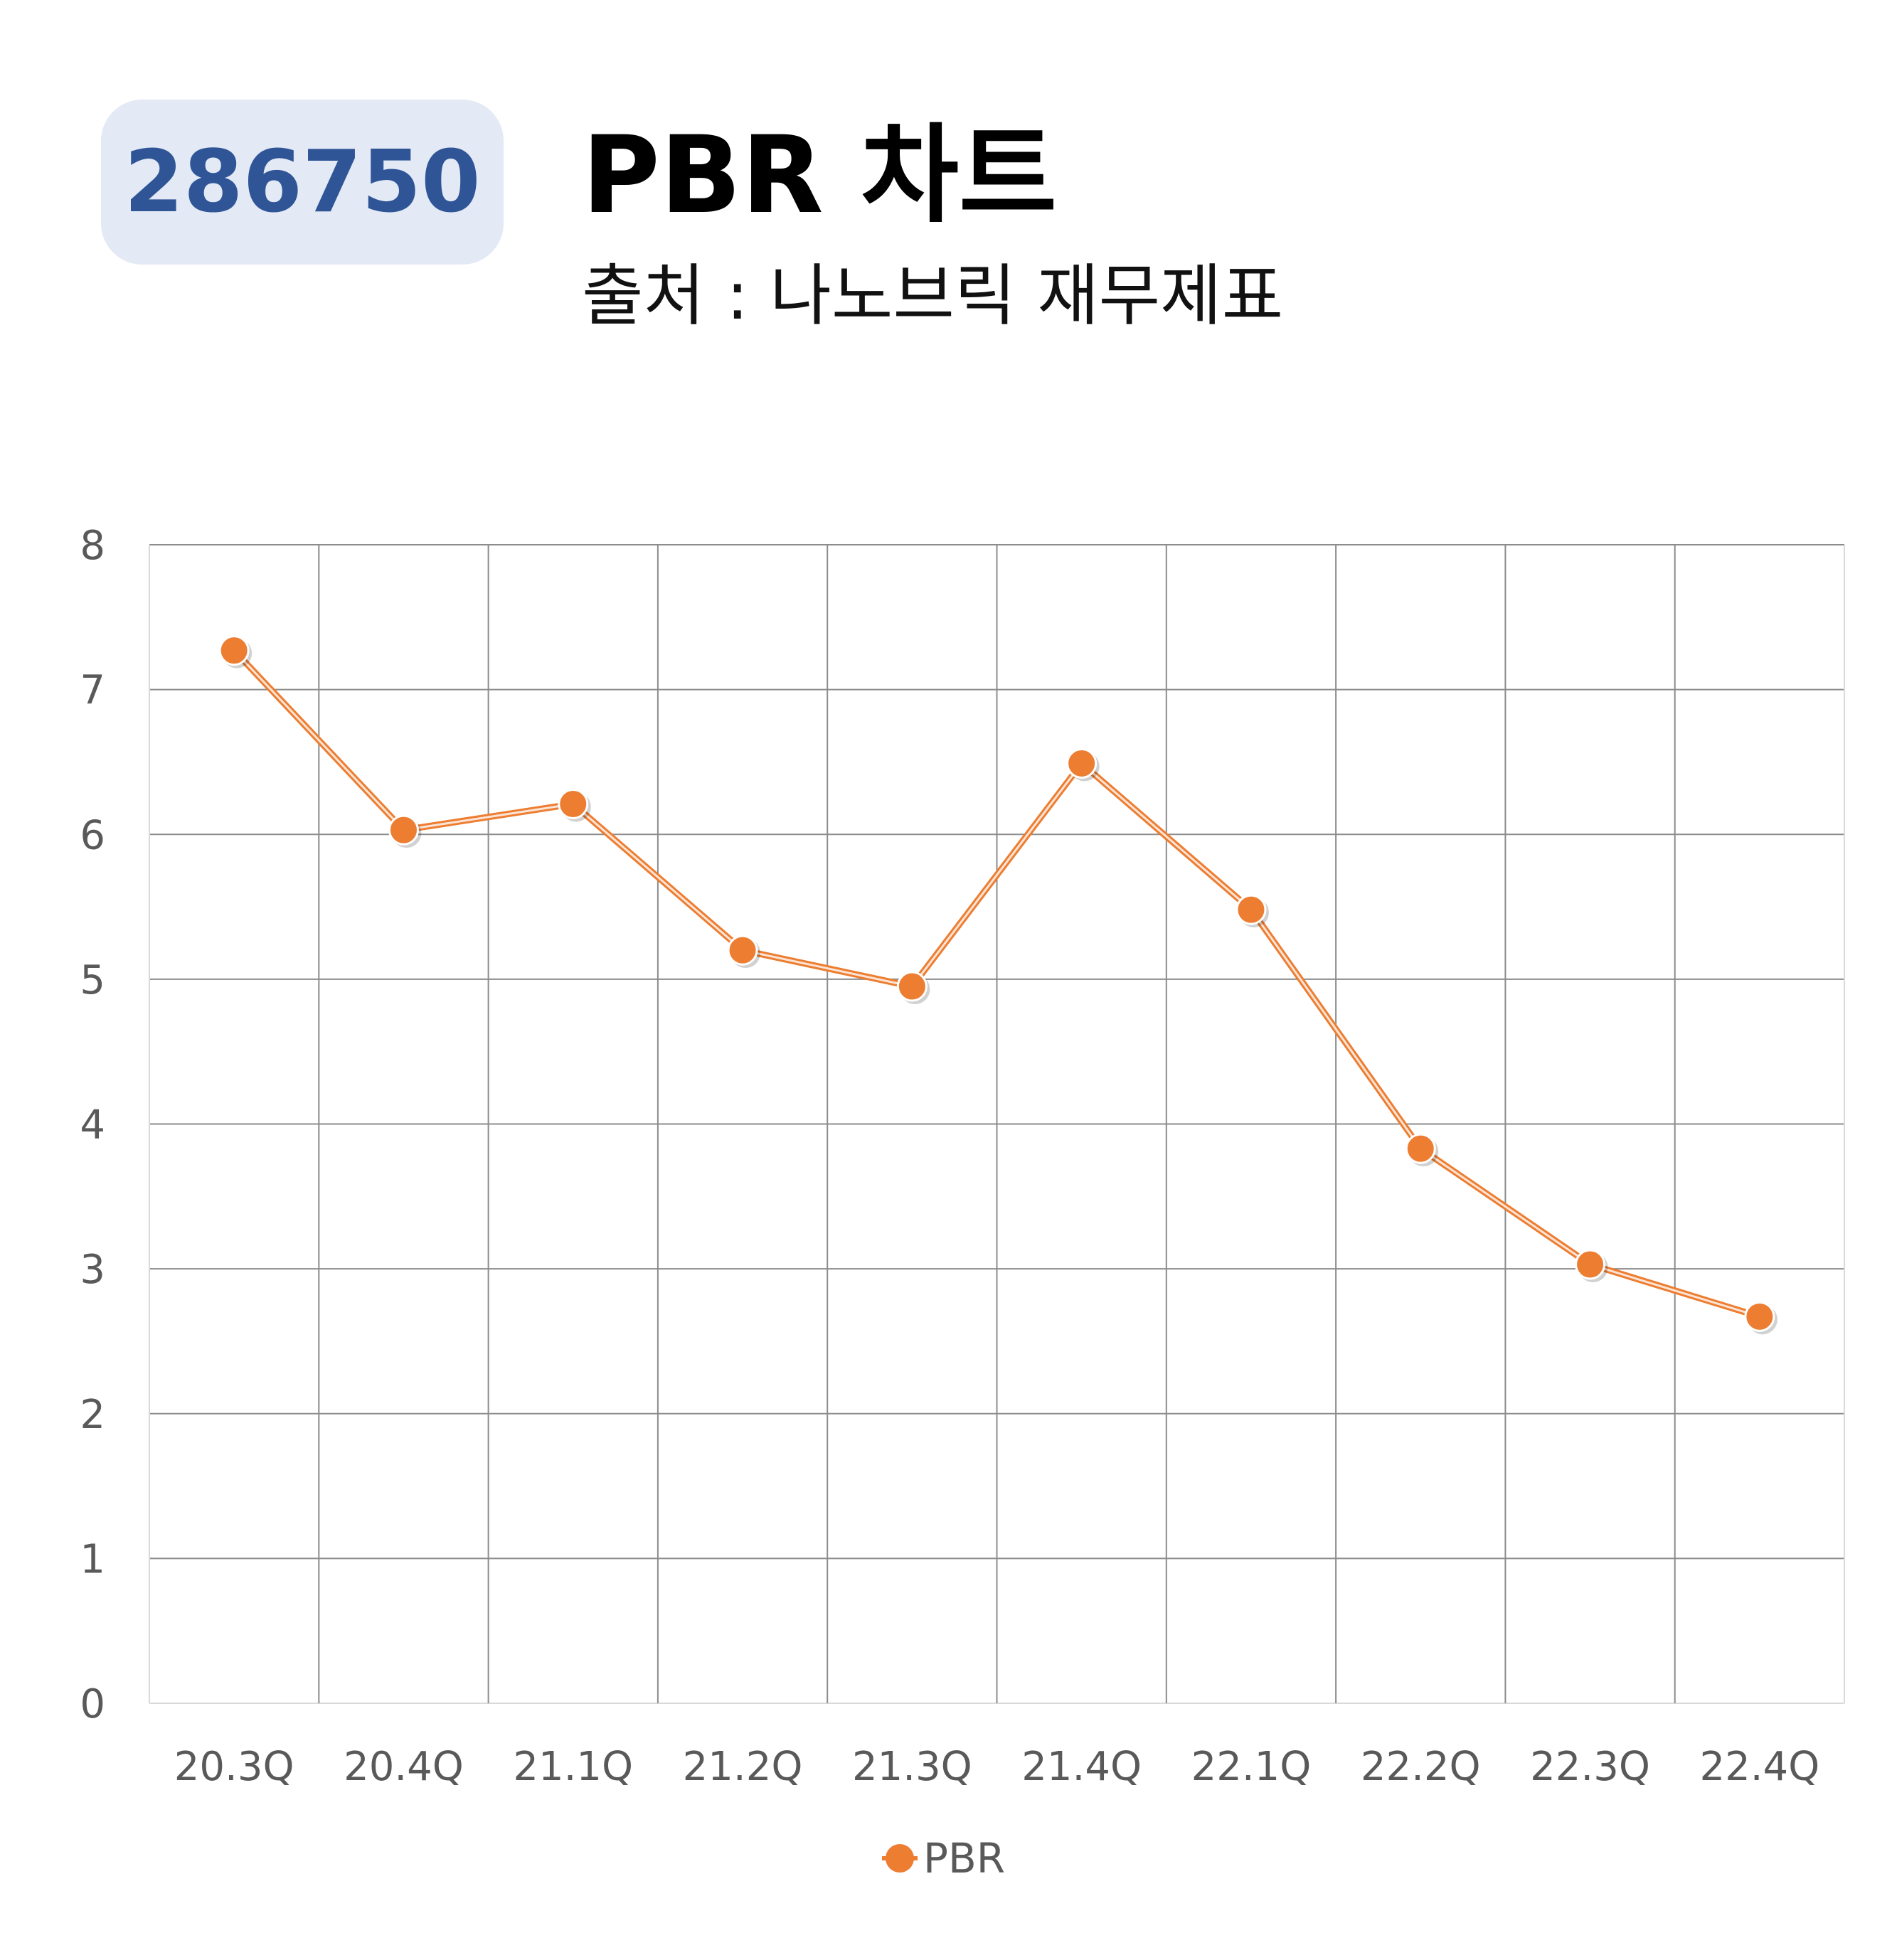 The width and height of the screenshot is (1897, 1960). I want to click on x-tick-label: 21.4Q, so click(1081, 1767).